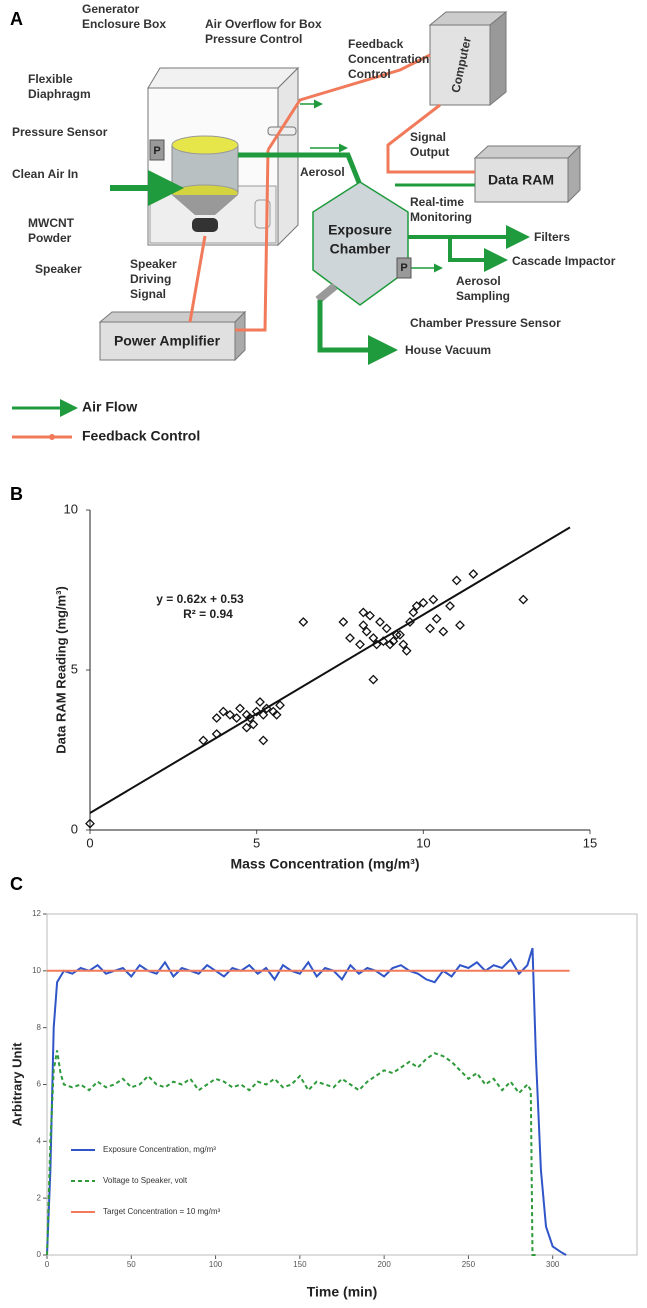  Describe the element at coordinates (16, 19) in the screenshot. I see `panel-label: A` at that location.